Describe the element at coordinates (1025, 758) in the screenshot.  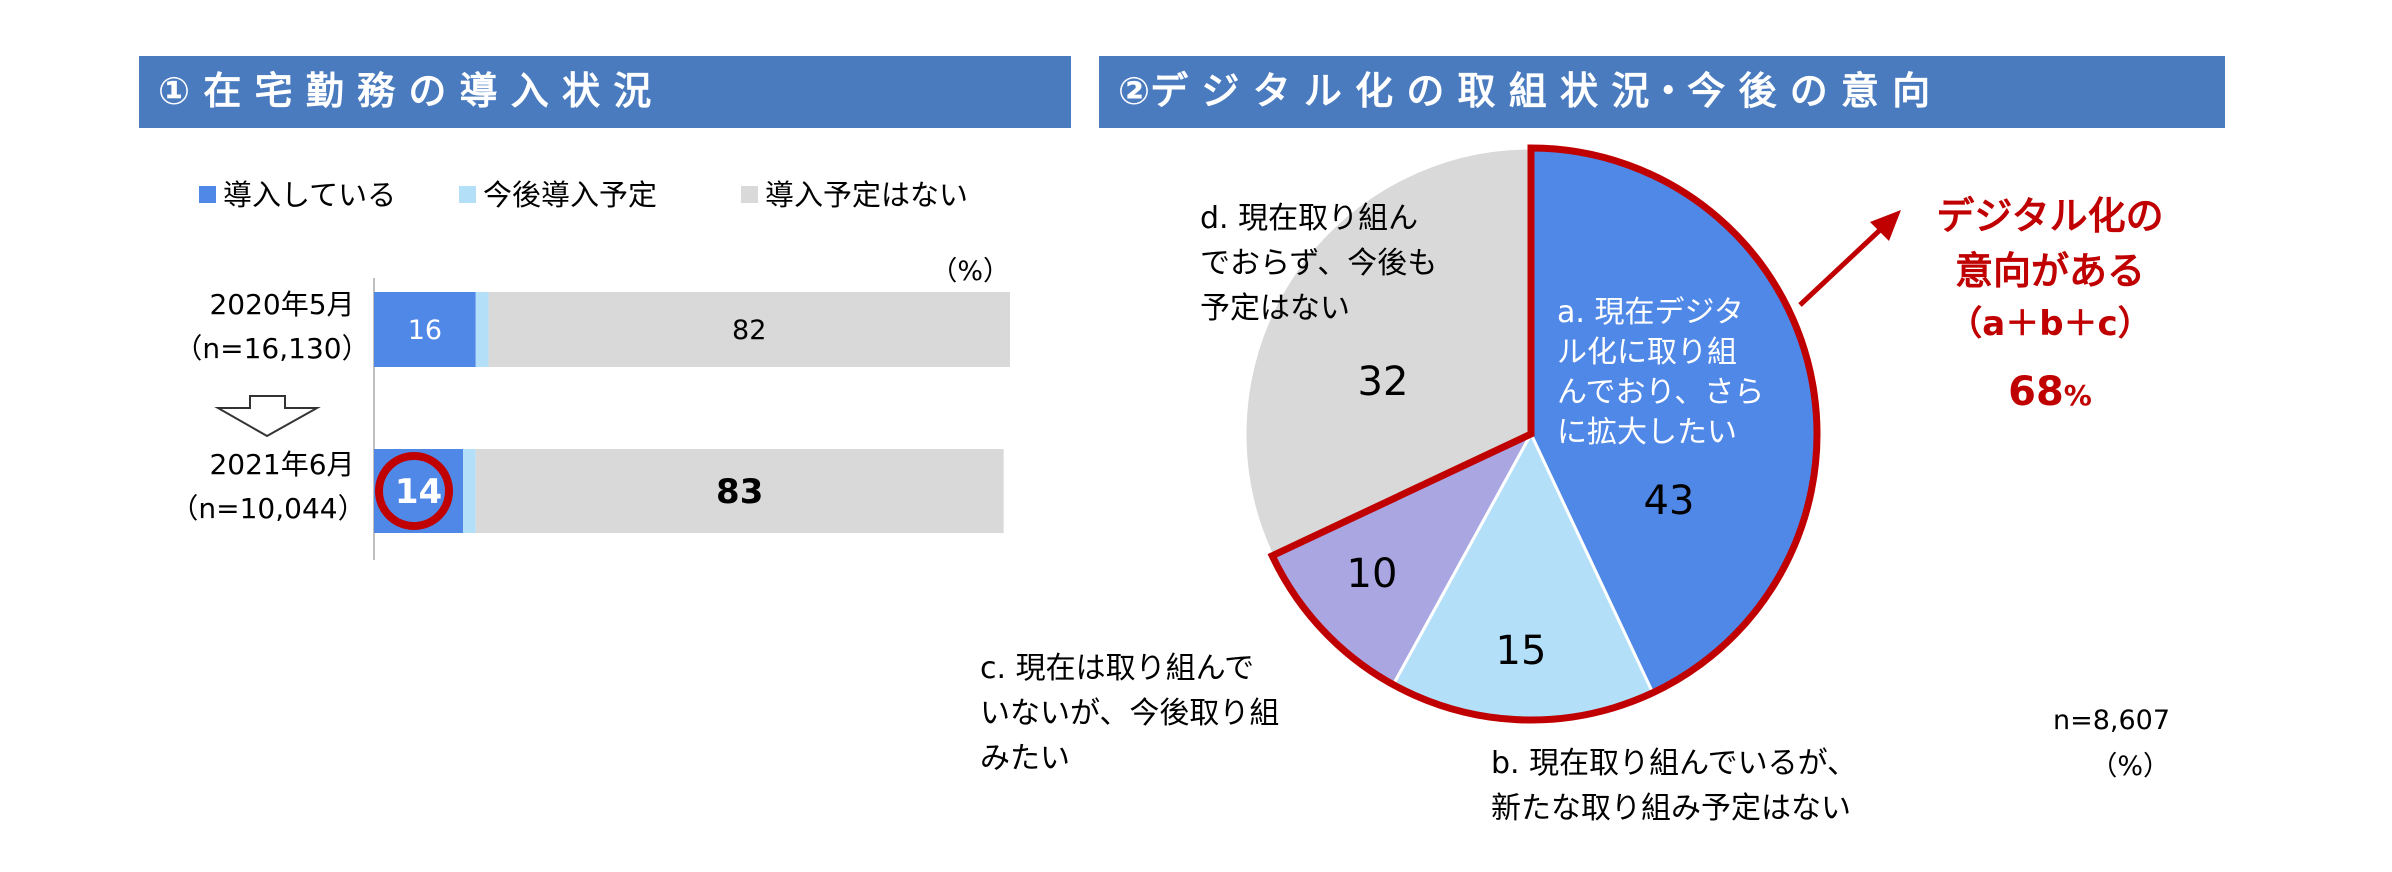
I see `pie-label-c-line: みたい` at that location.